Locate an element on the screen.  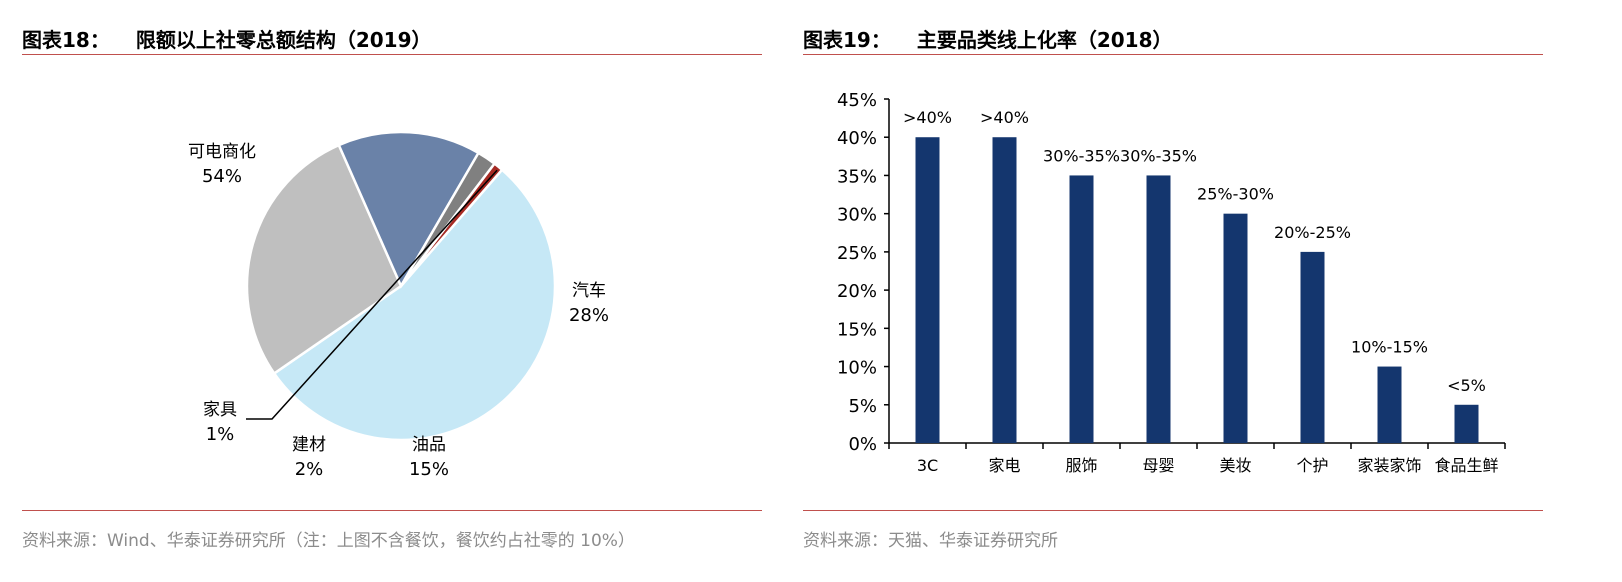
left-title-text: 限额以上社零总额结构（2019） is located at coordinates (283, 40).